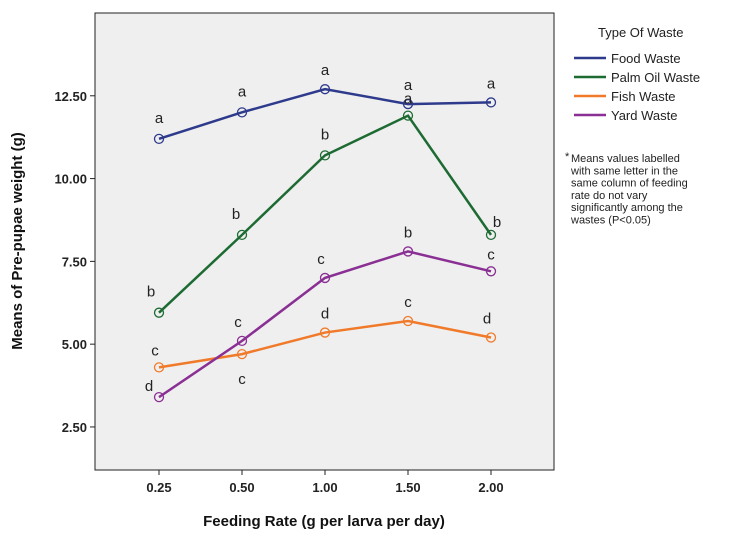  I want to click on y-tick-label: 10.00, so click(70, 179).